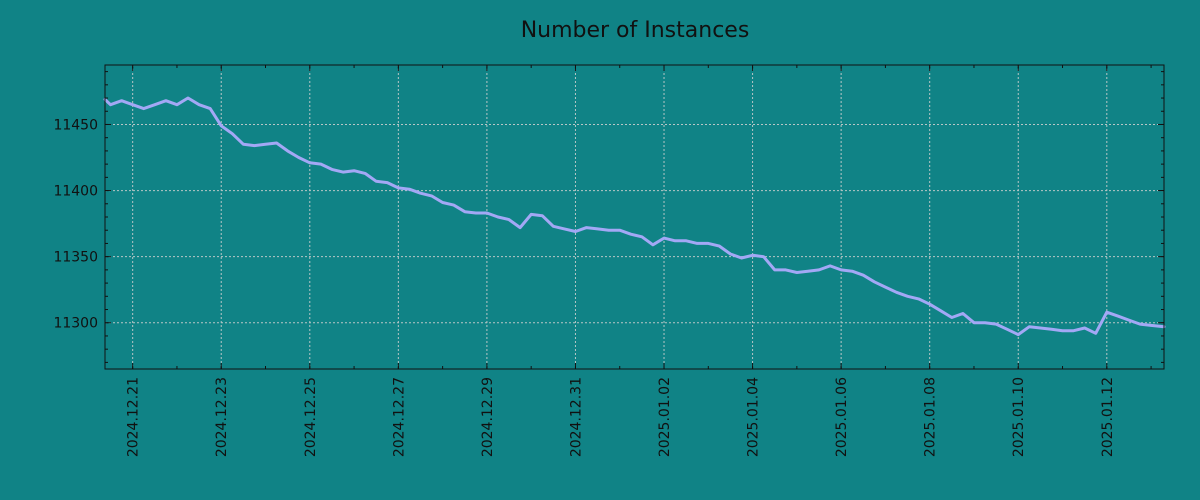 Image resolution: width=1200 pixels, height=500 pixels. I want to click on y-tick-label: 11450, so click(75, 125).